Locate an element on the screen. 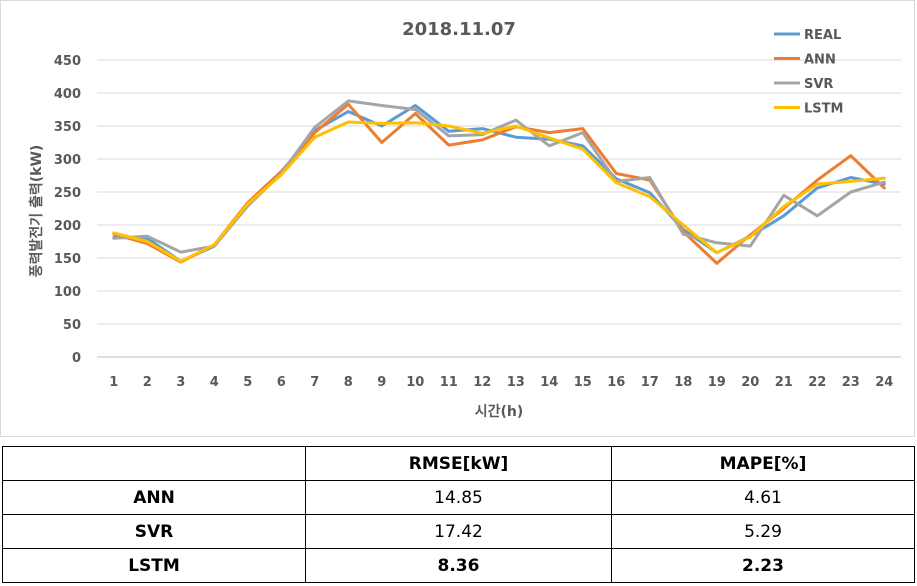 This screenshot has width=917, height=586. x-tick-label: 18 is located at coordinates (683, 382).